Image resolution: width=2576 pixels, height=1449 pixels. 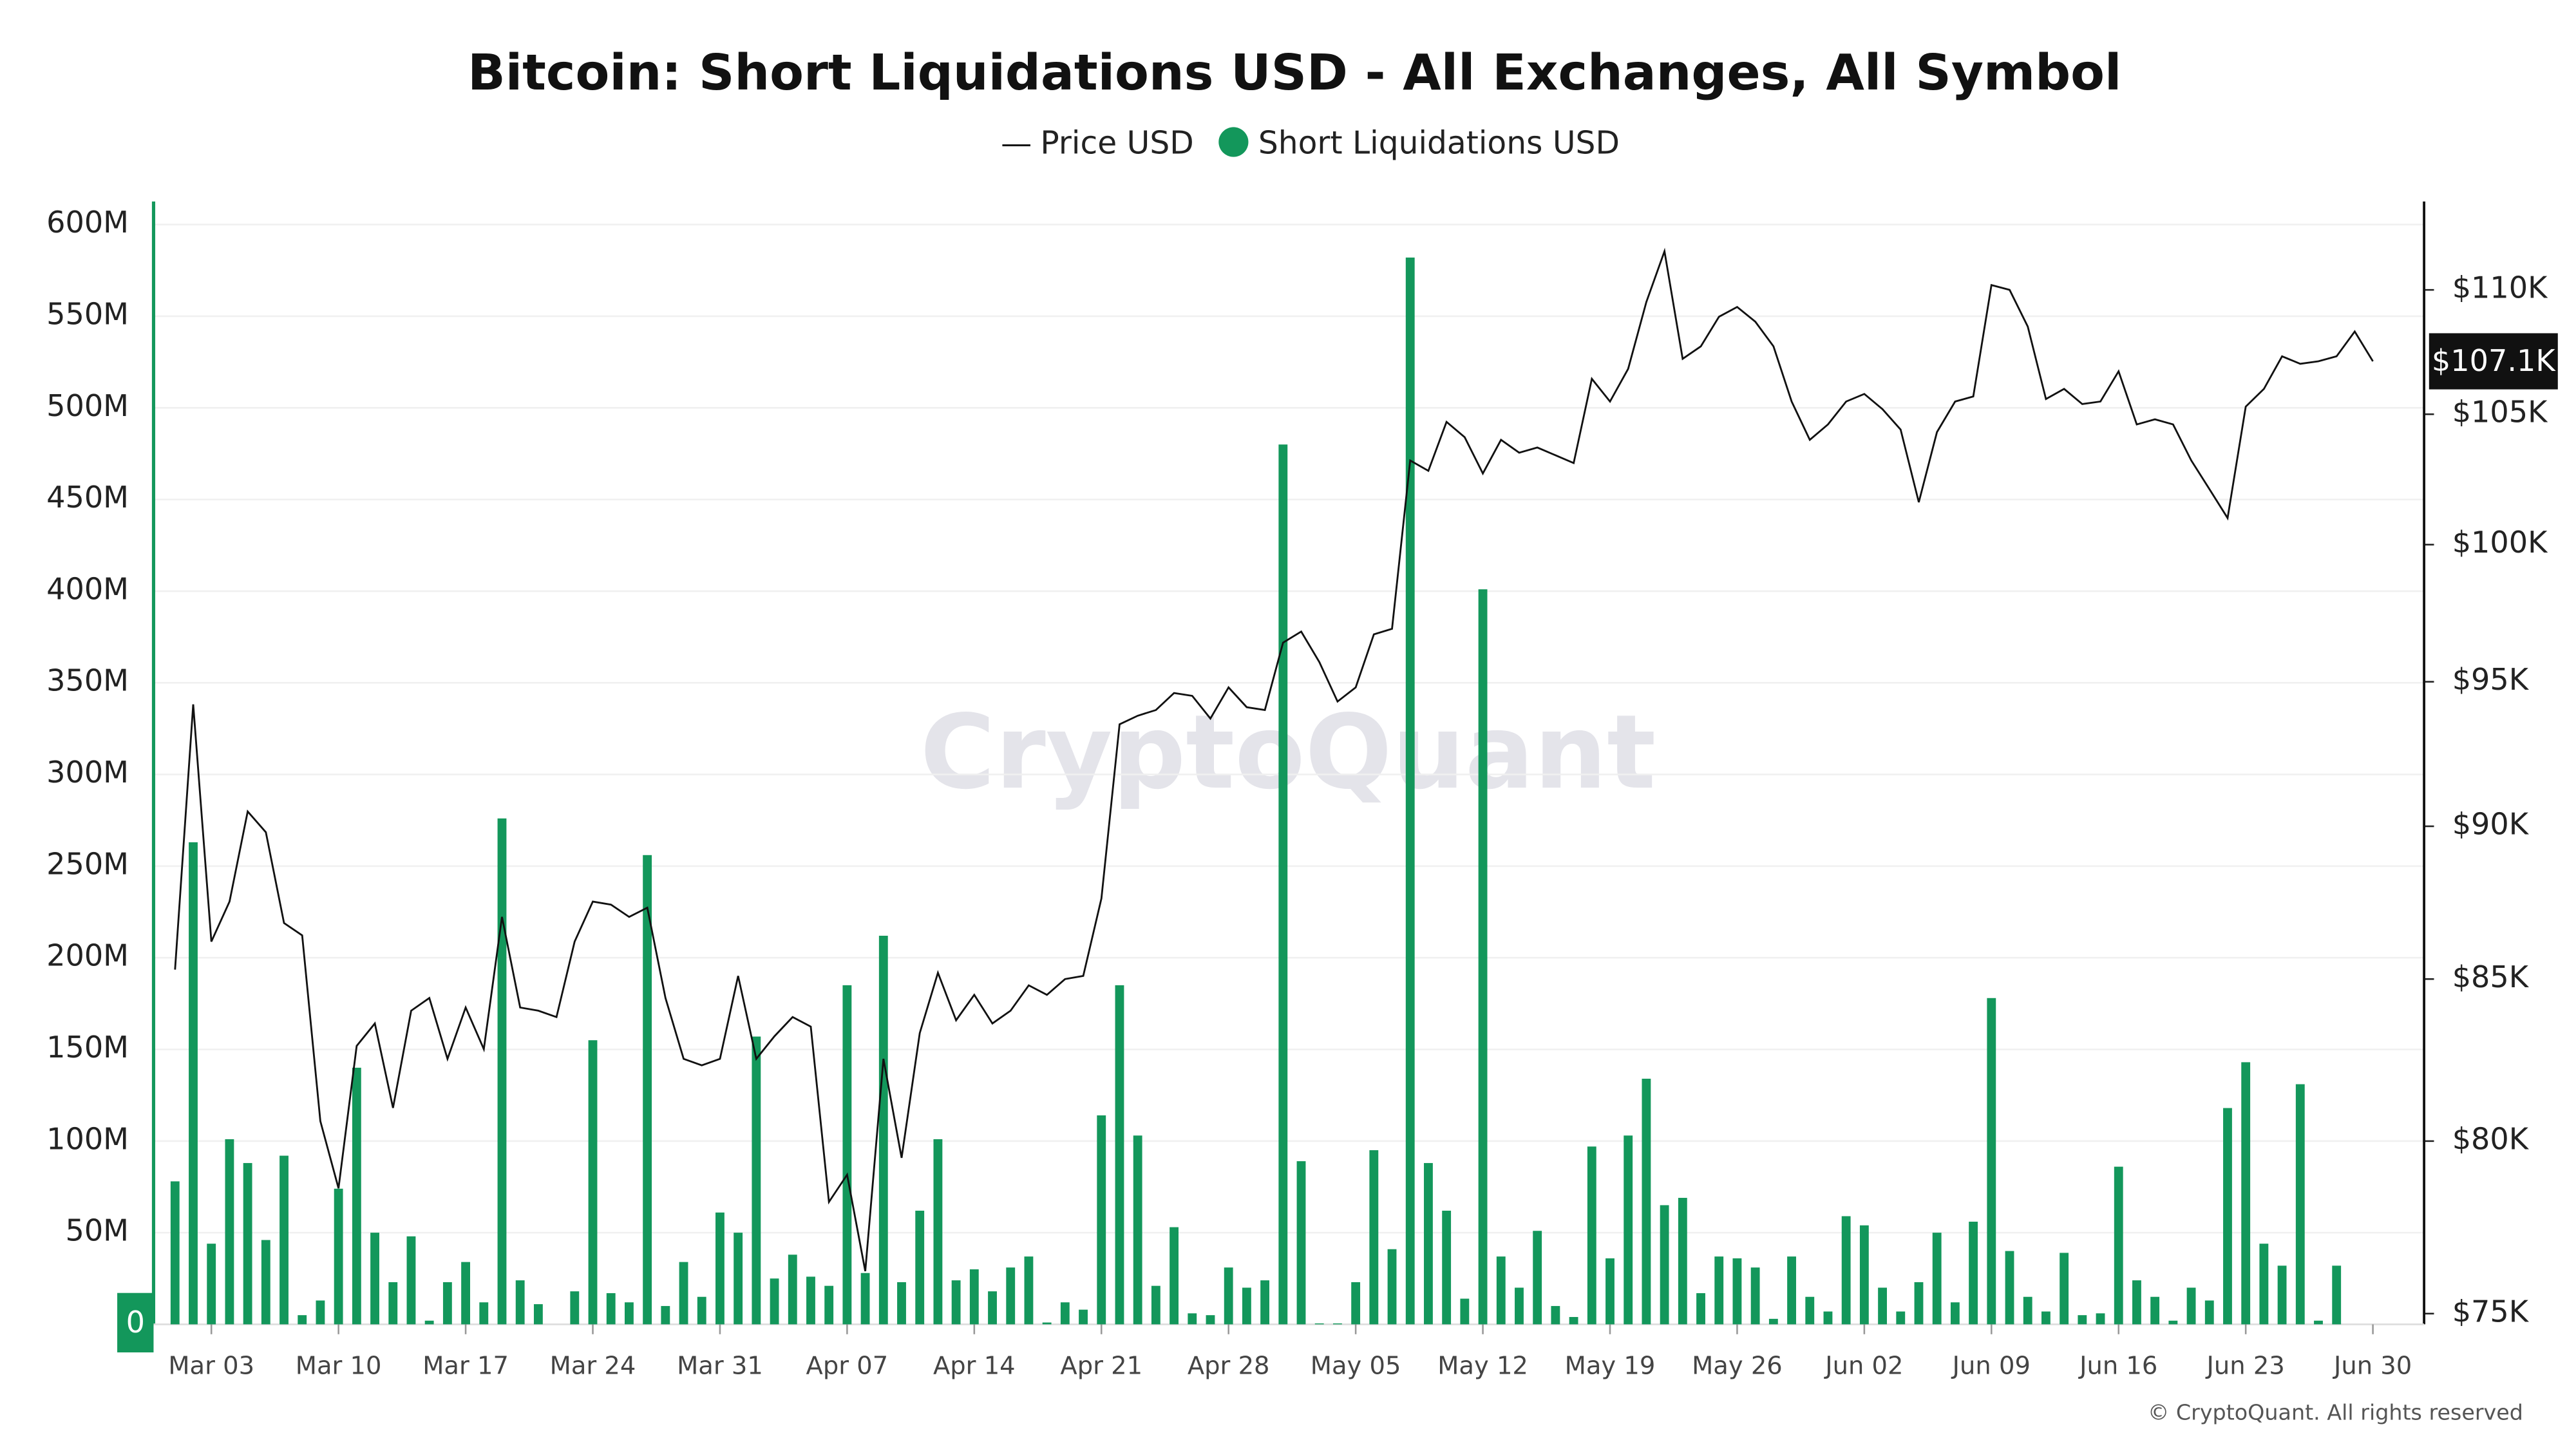 I want to click on y-tick-label: 450M, so click(x=87, y=497).